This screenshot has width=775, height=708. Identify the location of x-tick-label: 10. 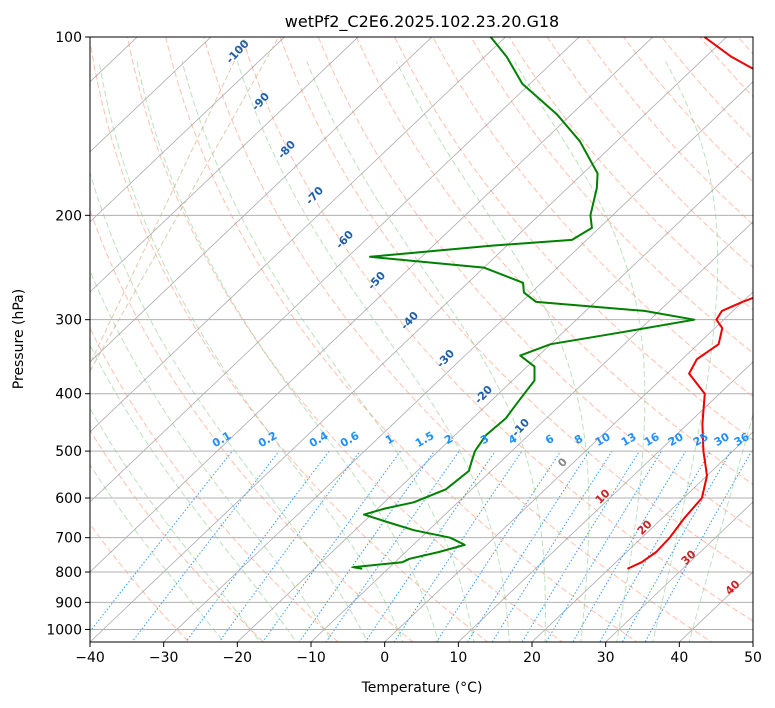
(458, 658).